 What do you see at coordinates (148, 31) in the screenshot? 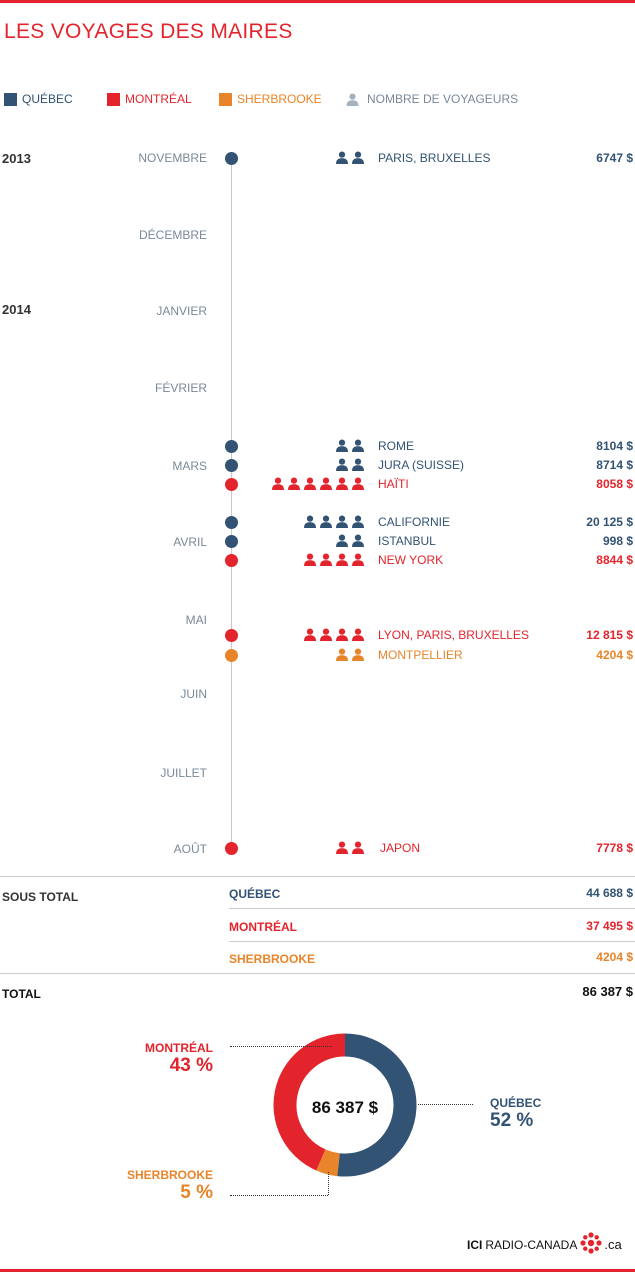
I see `page-title: LES VOYAGES DES MAIRES` at bounding box center [148, 31].